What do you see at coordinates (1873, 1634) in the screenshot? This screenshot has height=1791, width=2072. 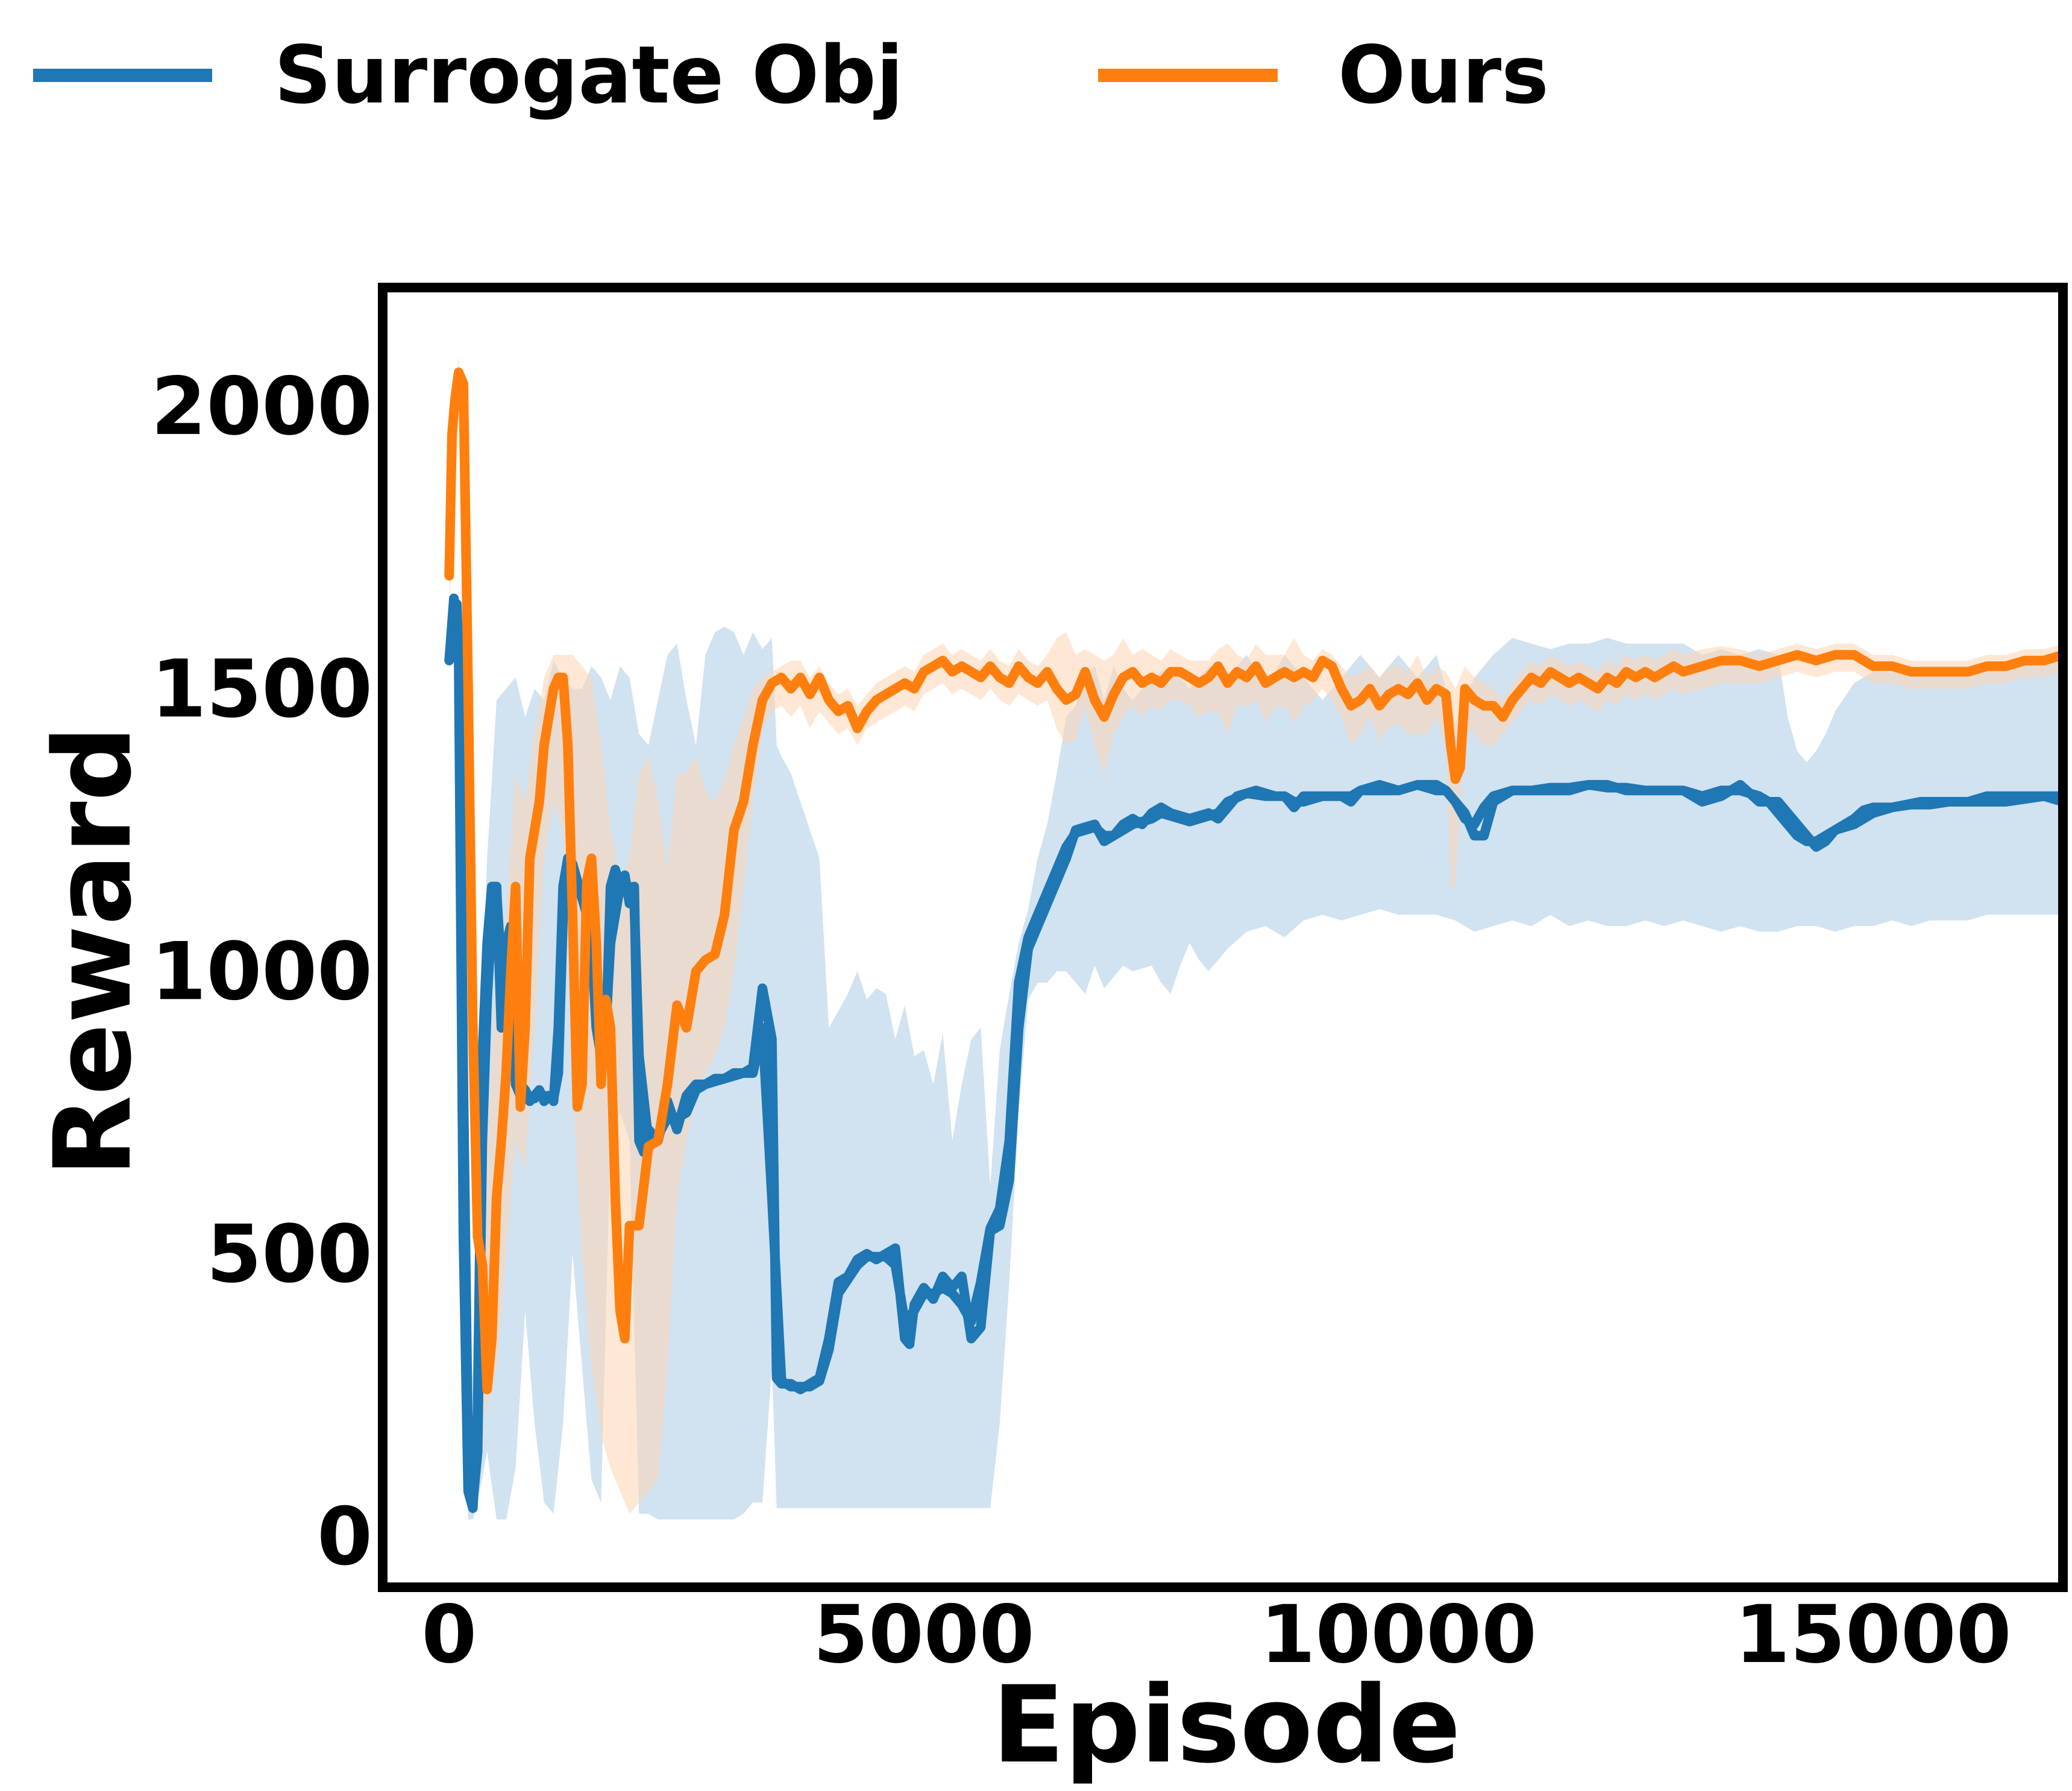 I see `x-tick-label: 15000` at bounding box center [1873, 1634].